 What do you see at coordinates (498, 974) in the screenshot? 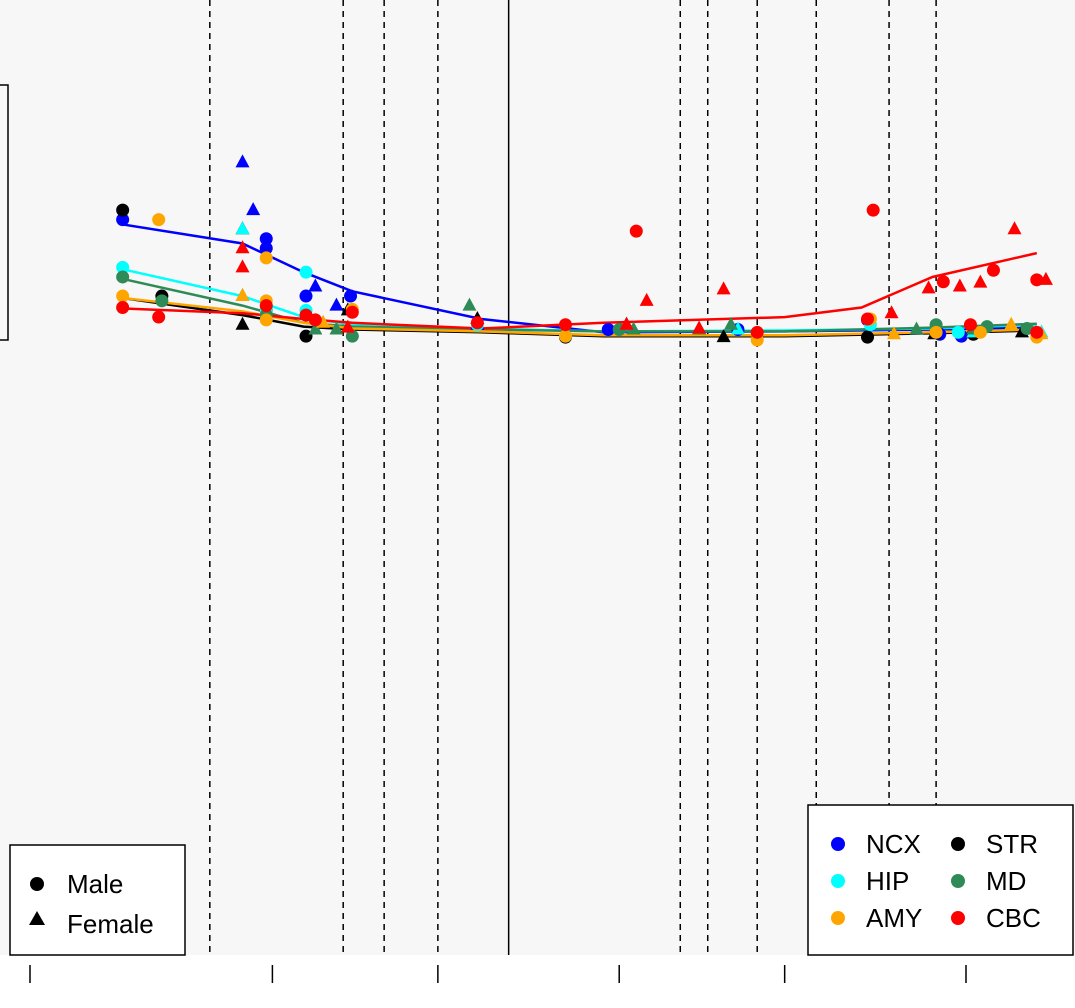
I see `x-axis` at bounding box center [498, 974].